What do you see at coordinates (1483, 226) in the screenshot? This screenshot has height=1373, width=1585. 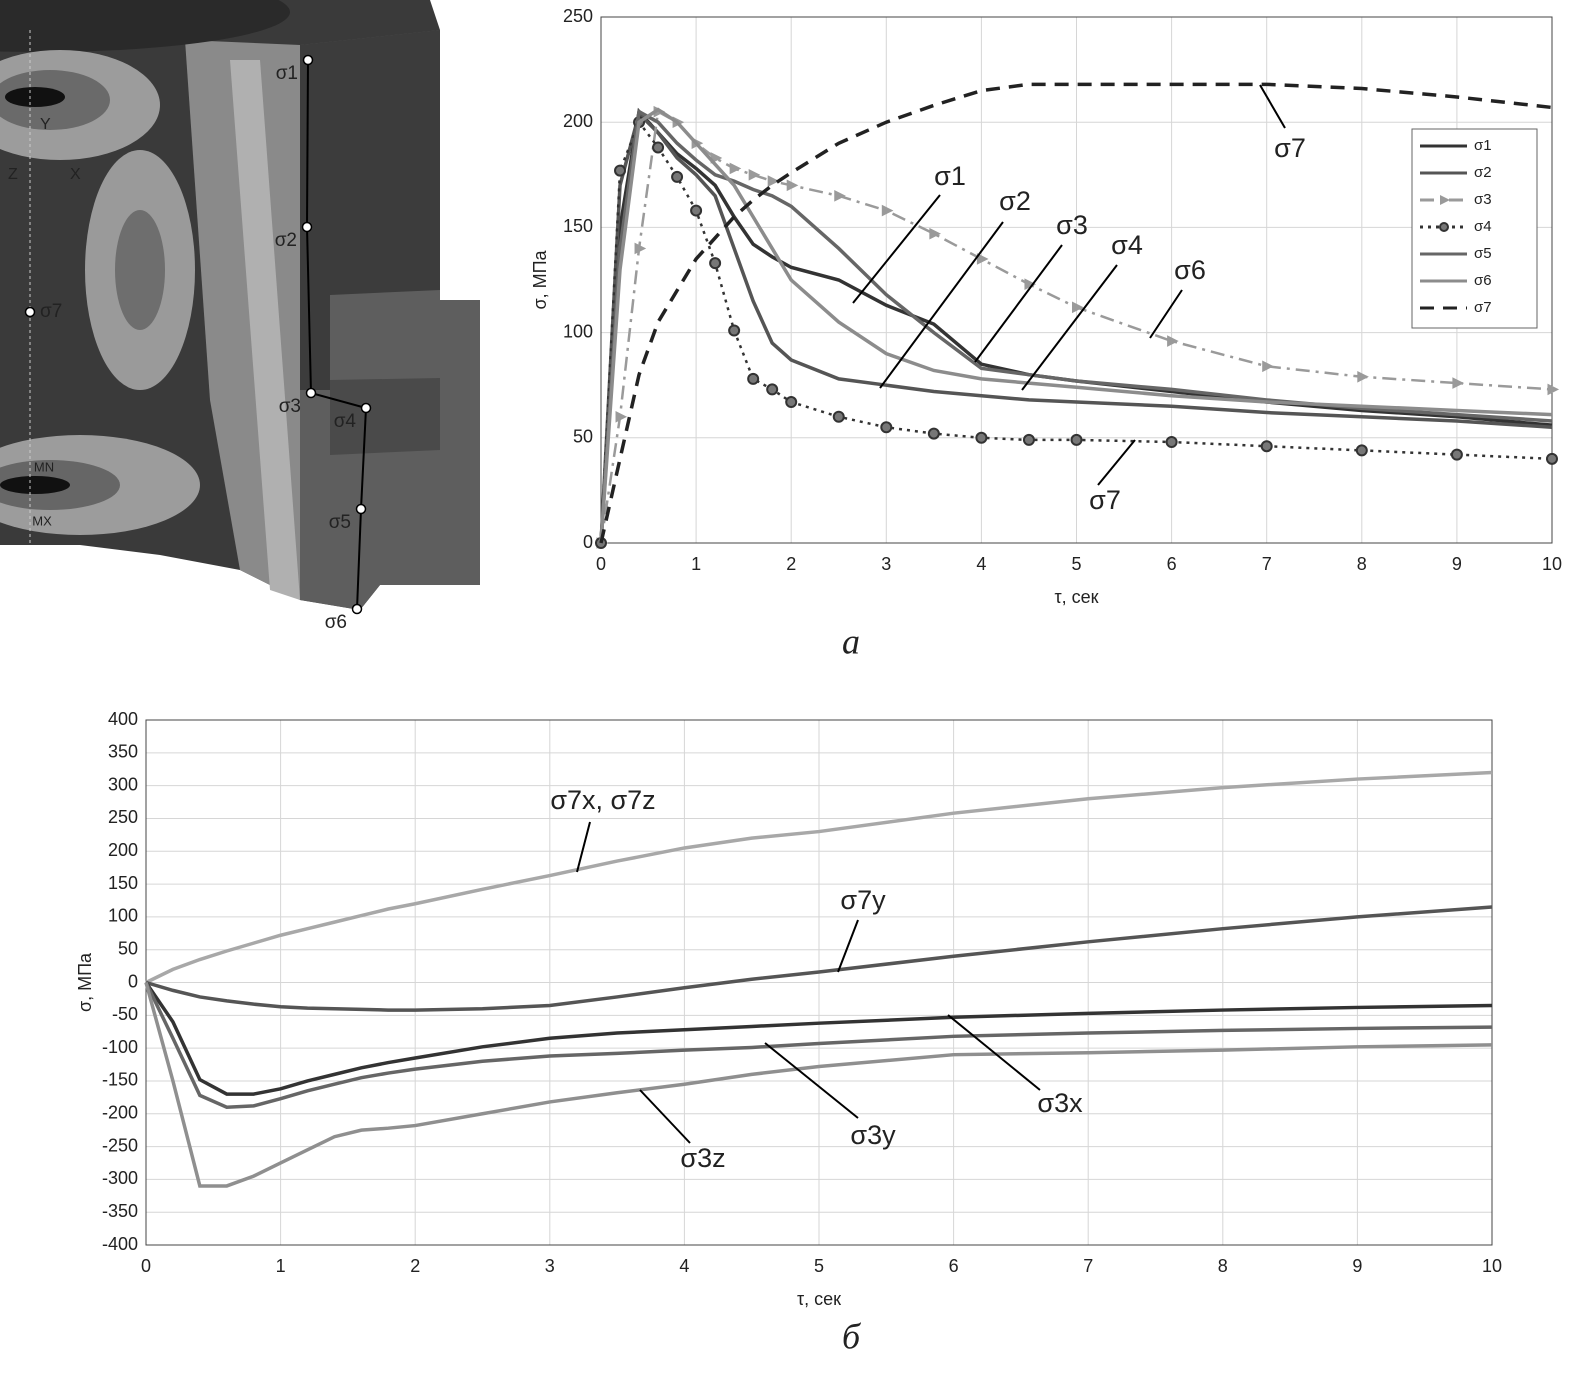 I see `legend-label: σ4` at bounding box center [1483, 226].